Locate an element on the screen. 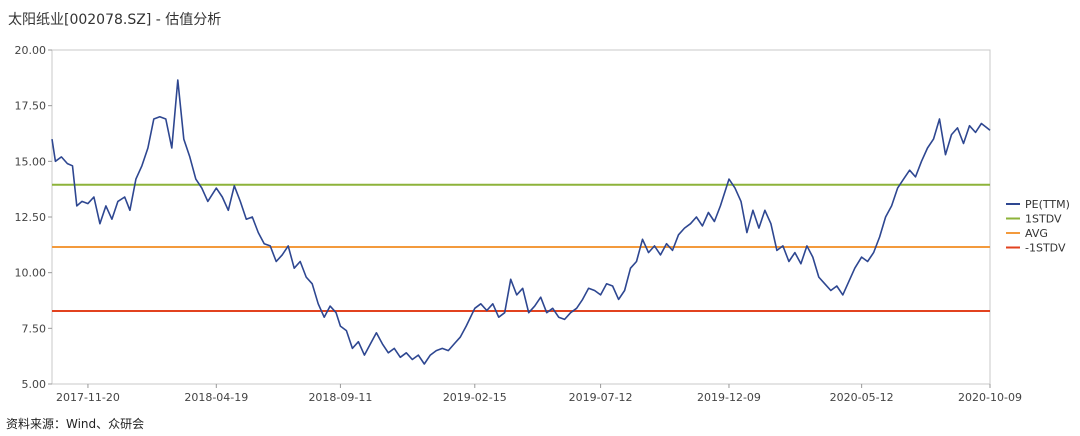 Image resolution: width=1080 pixels, height=436 pixels. source-note: 资料来源：Wind、众研会 is located at coordinates (75, 424).